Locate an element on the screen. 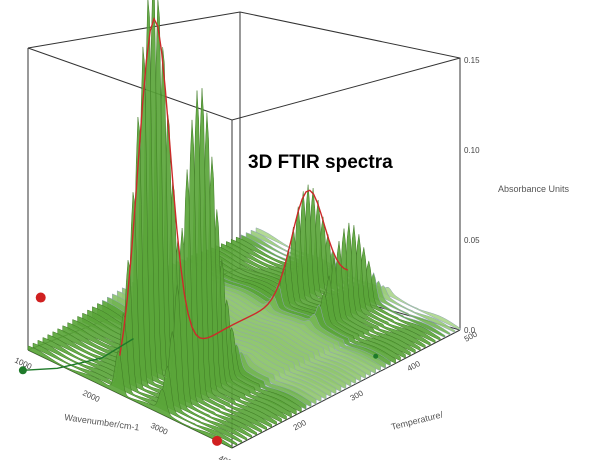 This screenshot has height=465, width=589. z-tick-label: 0.15 is located at coordinates (472, 60).